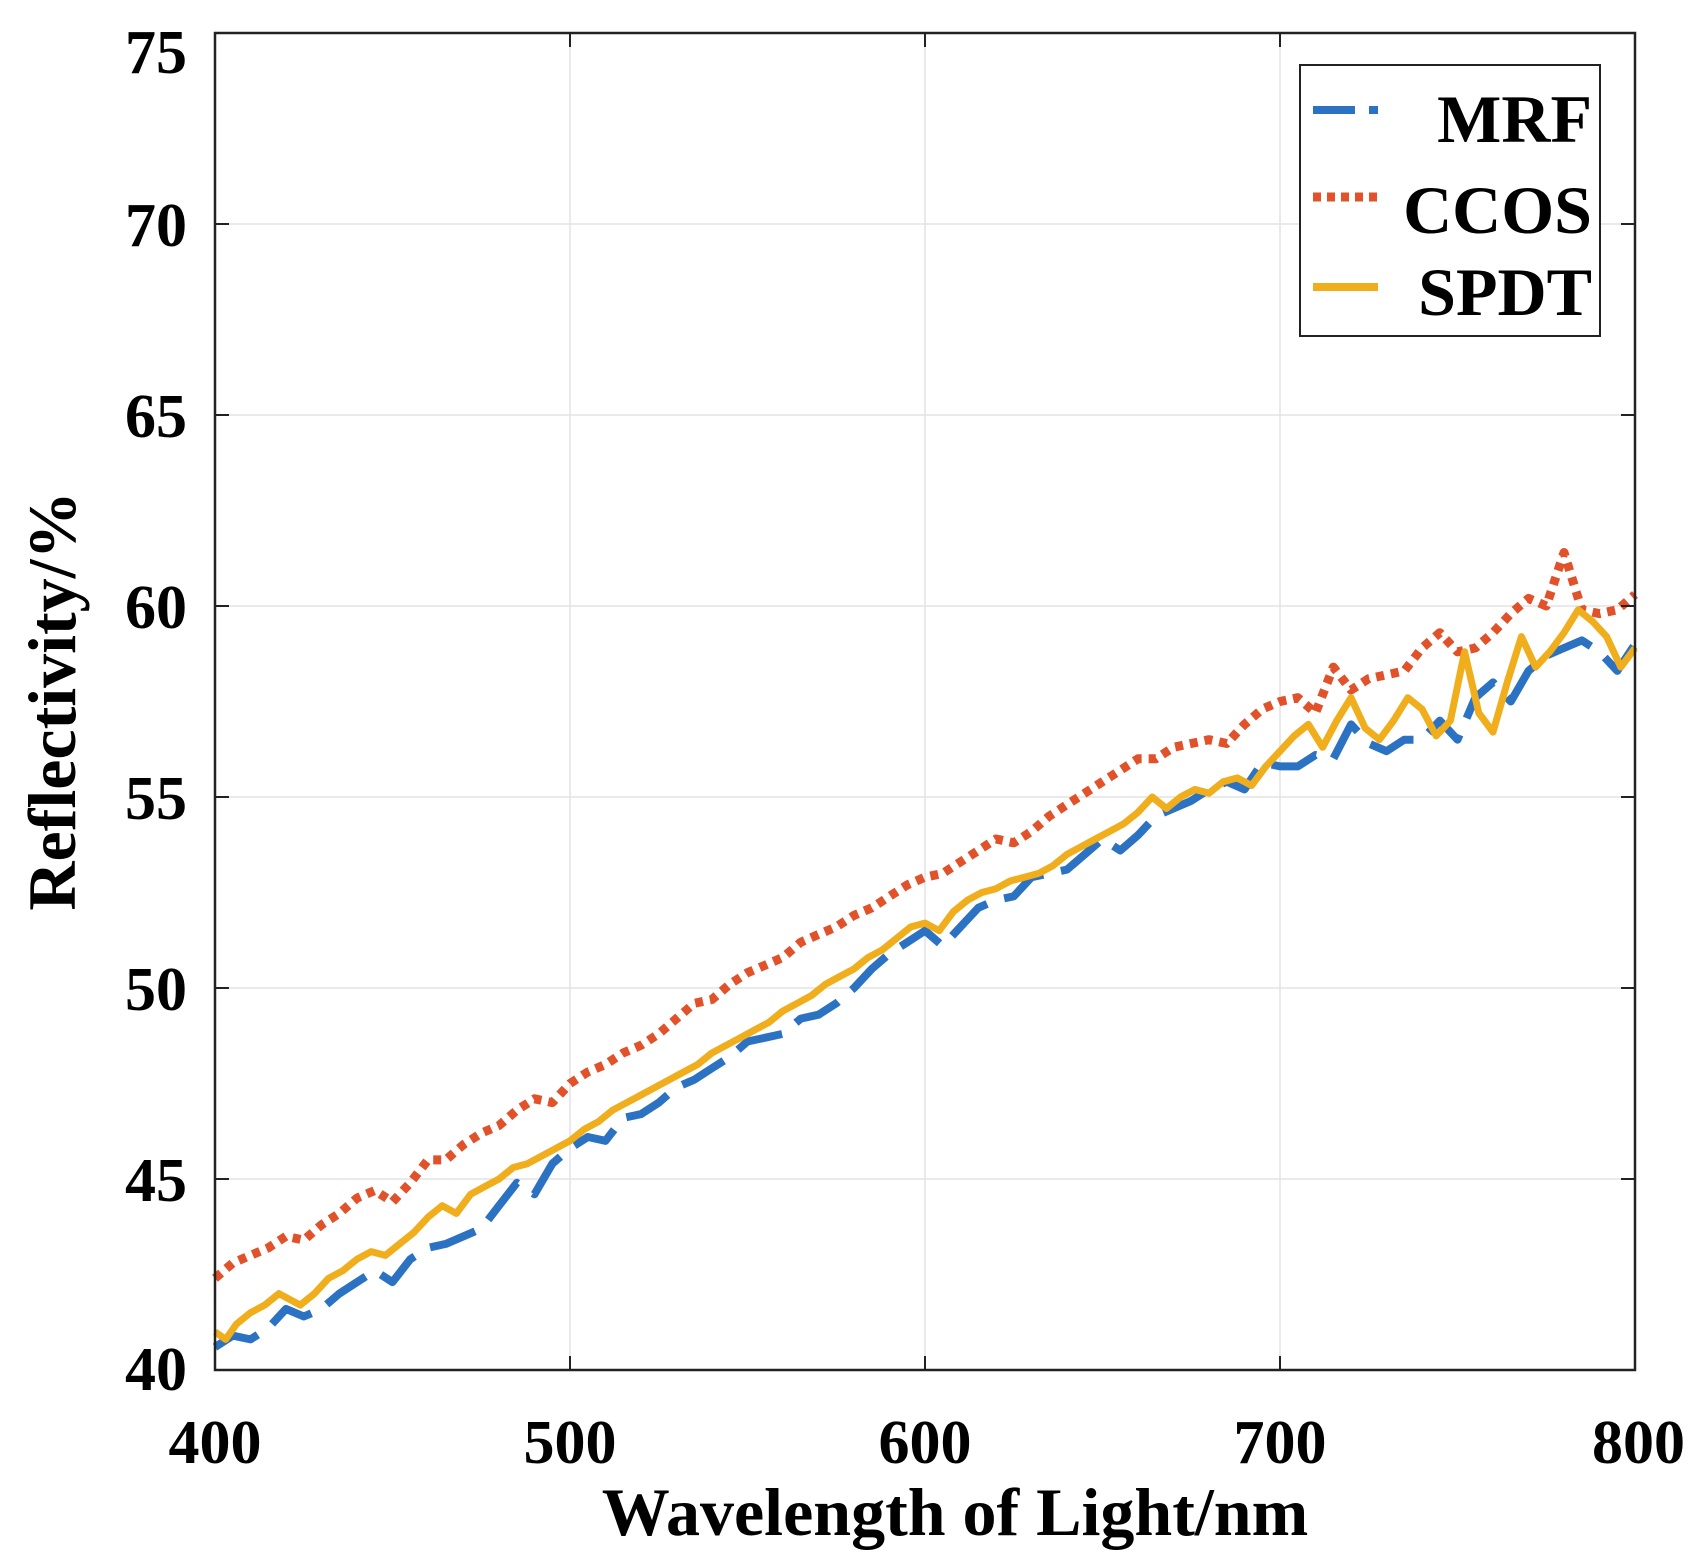  Describe the element at coordinates (156, 1181) in the screenshot. I see `y-tick-label-45: 45` at that location.